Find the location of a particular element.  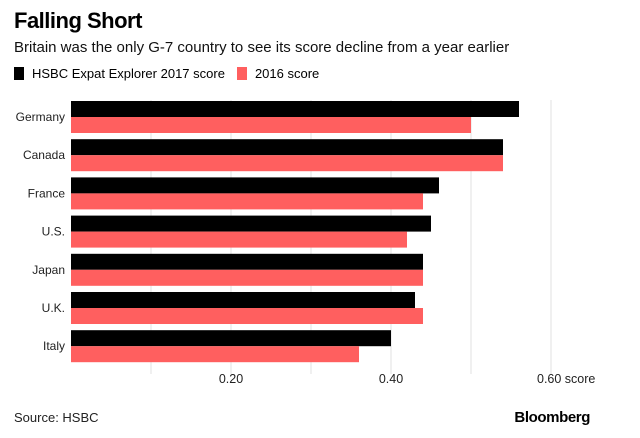

category-label: Canada is located at coordinates (44, 155).